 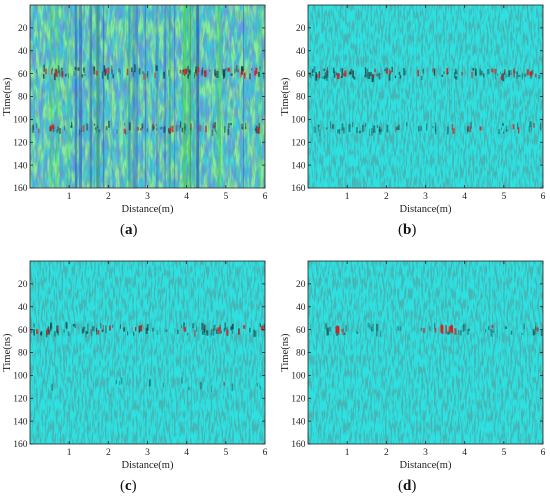 What do you see at coordinates (407, 486) in the screenshot?
I see `panel-label-d: (d)` at bounding box center [407, 486].